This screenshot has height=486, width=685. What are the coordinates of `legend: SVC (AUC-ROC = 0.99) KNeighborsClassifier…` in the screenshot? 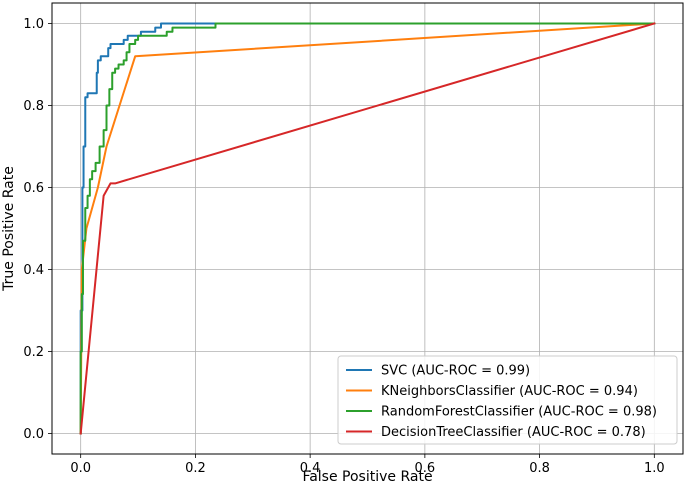 It's located at (507, 400).